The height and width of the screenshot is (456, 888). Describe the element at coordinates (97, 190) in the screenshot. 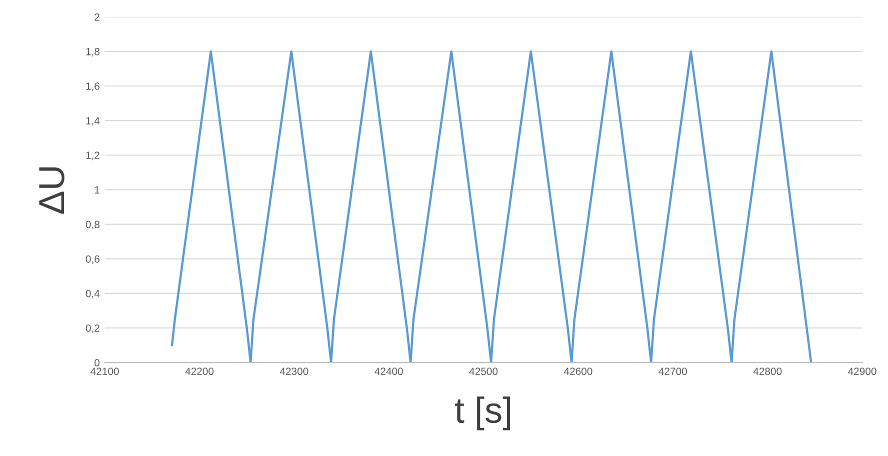

I see `y-tick-label: 1` at that location.